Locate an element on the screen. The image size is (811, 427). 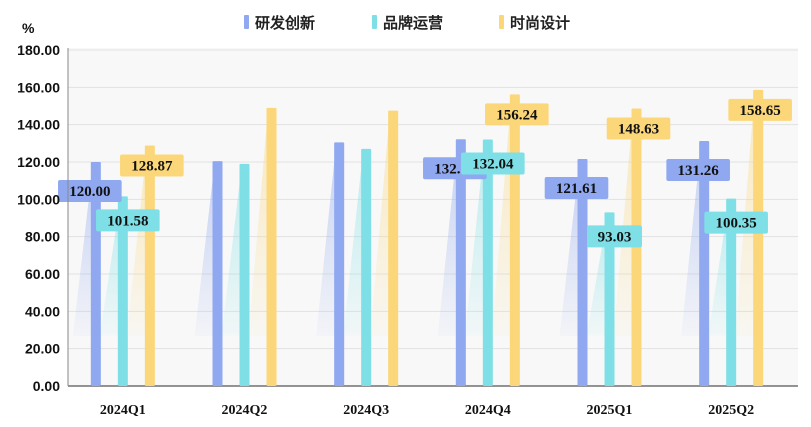
data-label: 128.87 is located at coordinates (152, 166).